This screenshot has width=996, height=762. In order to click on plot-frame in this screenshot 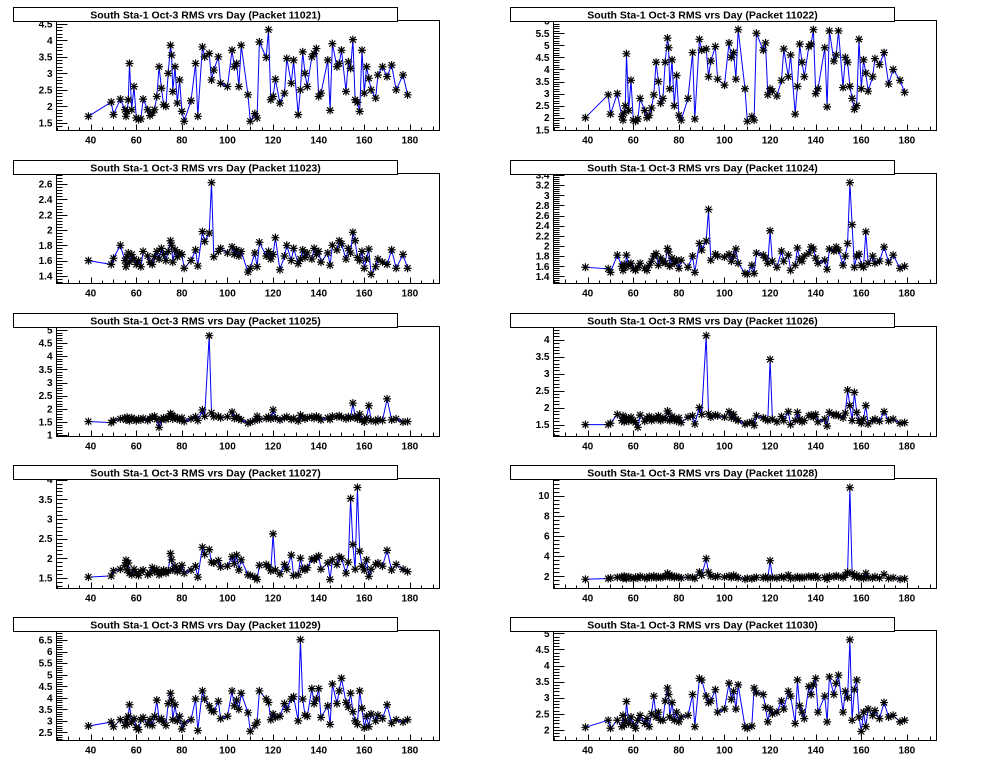, I will do `click(745, 228)`.